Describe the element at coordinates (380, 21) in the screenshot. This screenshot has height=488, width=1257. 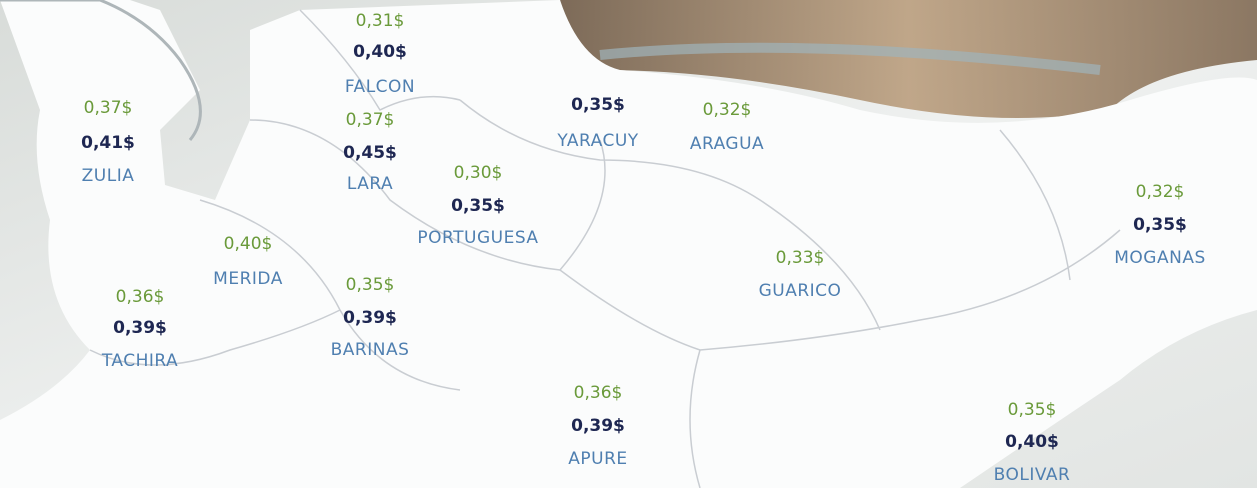
I see `green-price: 0,31$` at that location.